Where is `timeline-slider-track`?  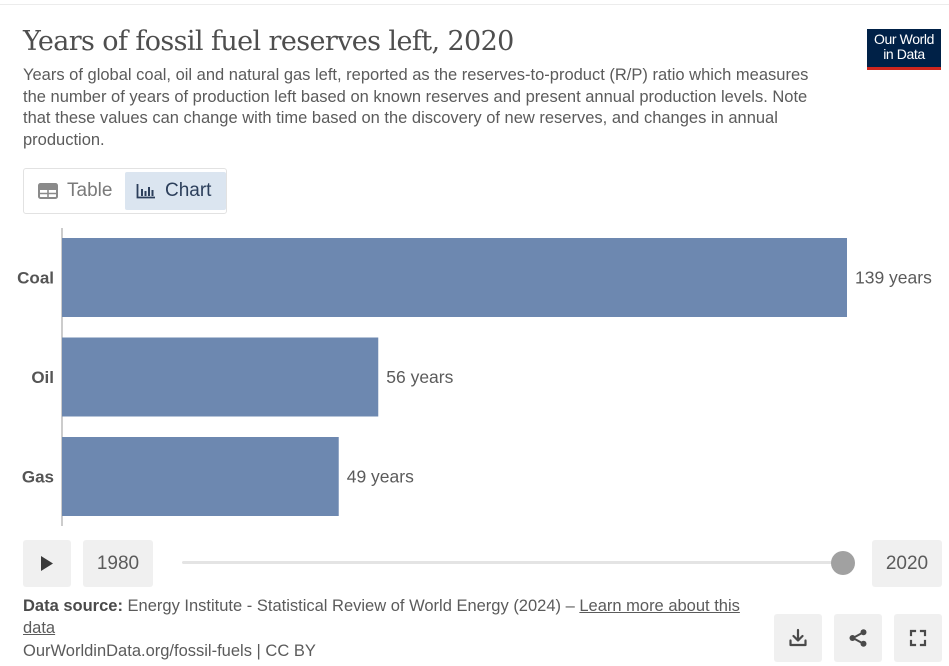 timeline-slider-track is located at coordinates (513, 562).